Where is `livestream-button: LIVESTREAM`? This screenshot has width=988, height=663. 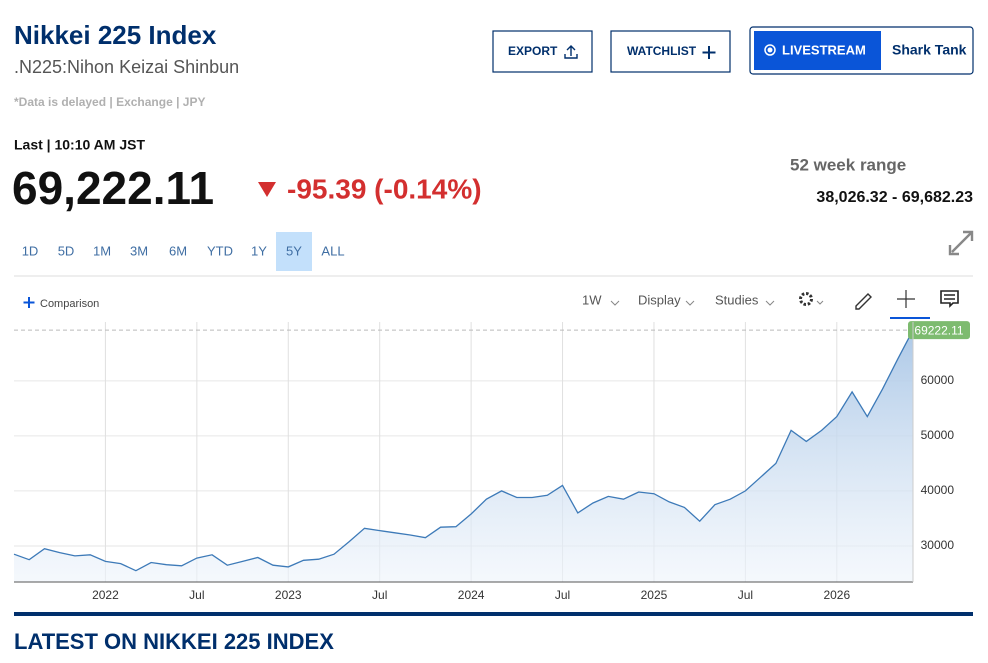
livestream-button: LIVESTREAM is located at coordinates (817, 50).